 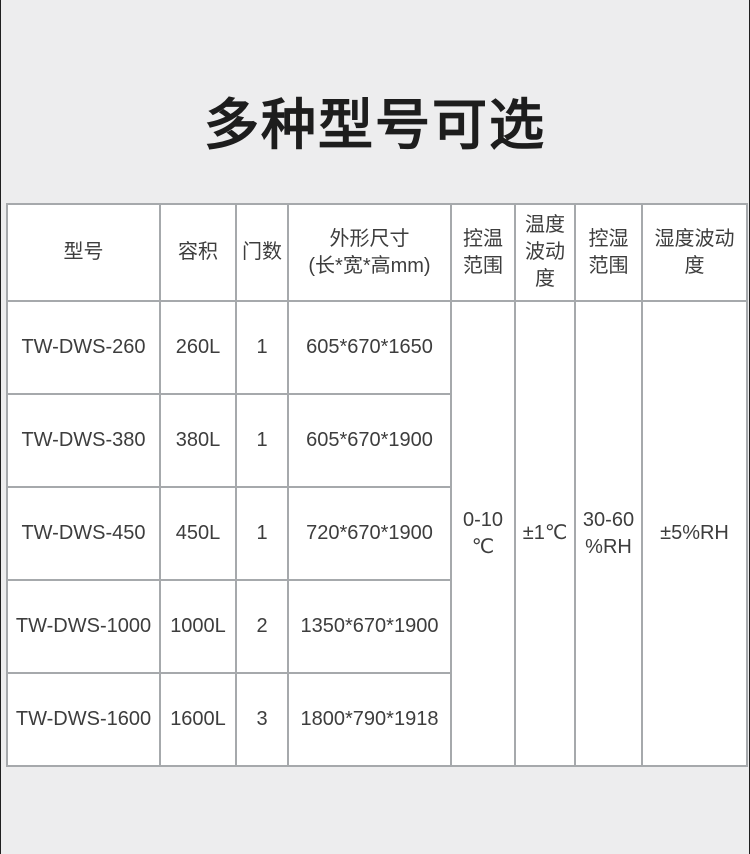 I want to click on model-cell: TW-DWS-380, so click(x=83, y=440).